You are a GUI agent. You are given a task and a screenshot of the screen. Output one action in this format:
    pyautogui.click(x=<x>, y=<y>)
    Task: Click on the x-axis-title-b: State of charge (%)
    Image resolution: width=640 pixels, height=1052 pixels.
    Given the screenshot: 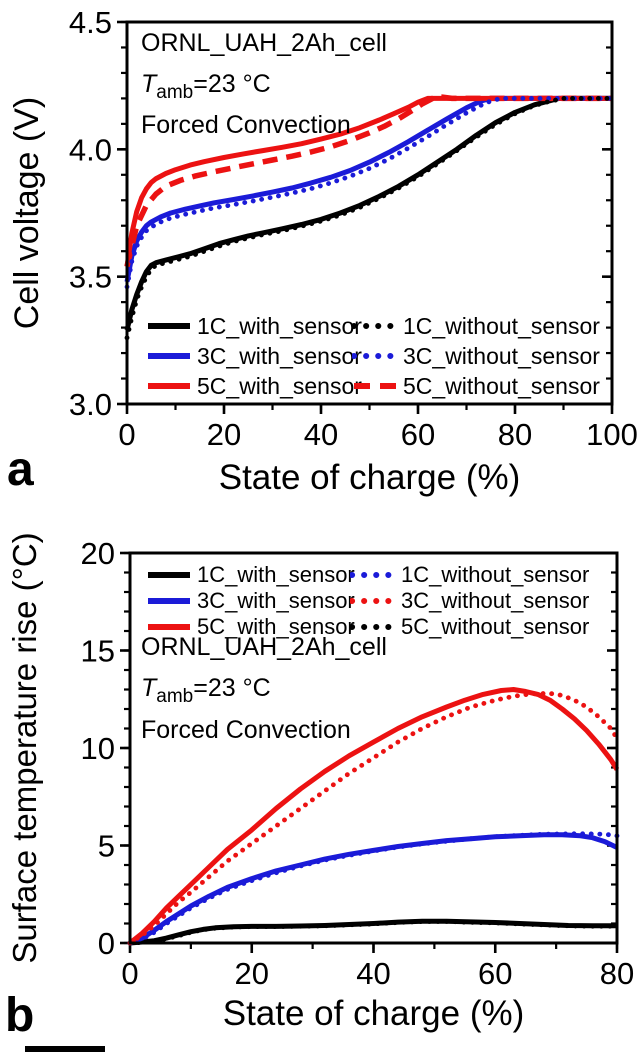 What is the action you would take?
    pyautogui.click(x=373, y=1013)
    